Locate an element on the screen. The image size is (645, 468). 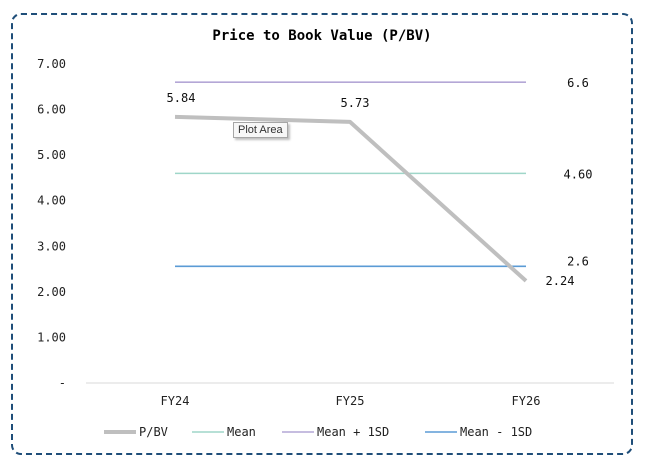
y-axis: - 1.00 2.00 3.00 4.00 5.00 6.00 7.00 is located at coordinates (51, 223).